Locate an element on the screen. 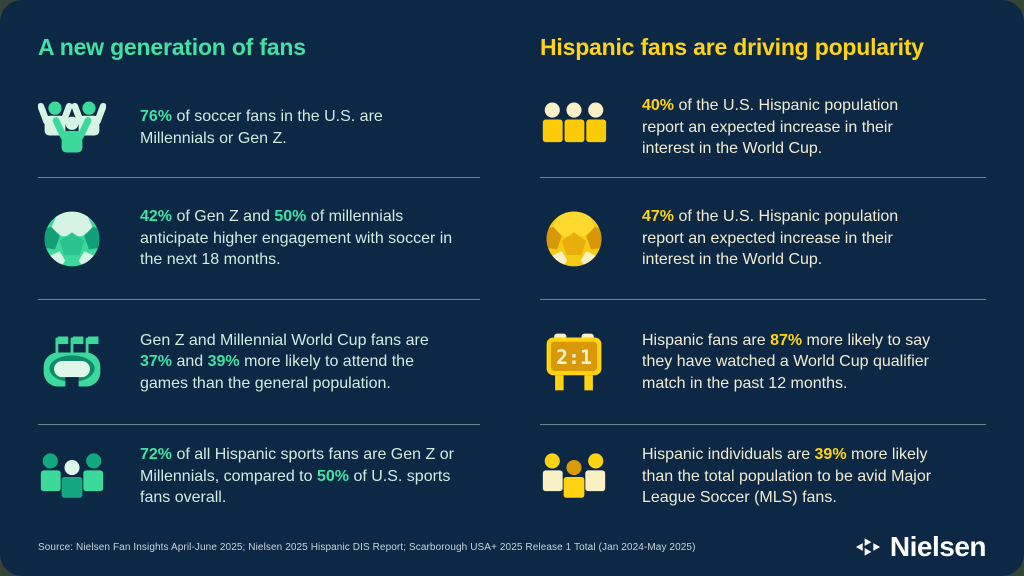 This screenshot has width=1024, height=576. cheering-fans-icon is located at coordinates (89, 128).